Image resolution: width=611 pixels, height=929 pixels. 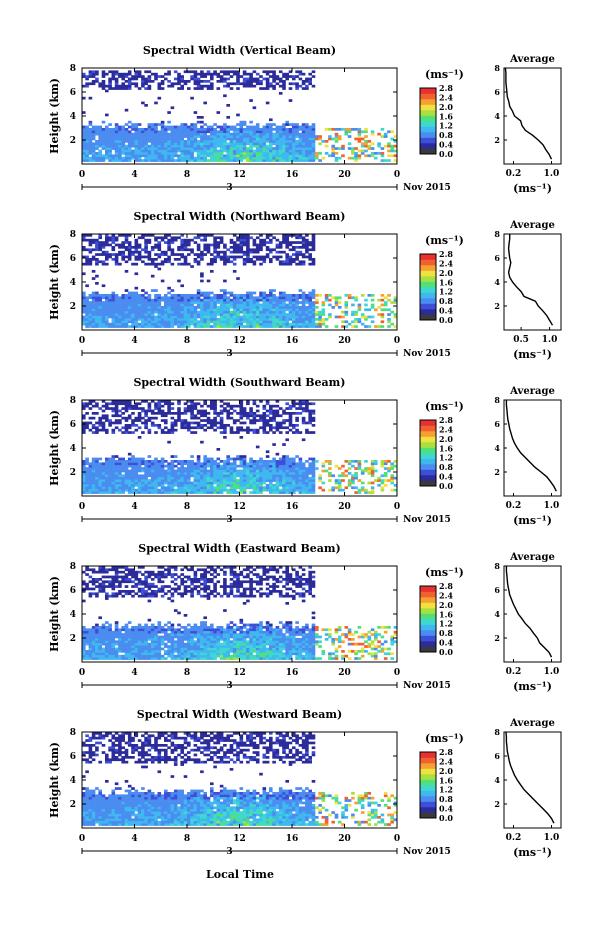 What do you see at coordinates (428, 107) in the screenshot?
I see `colorbar-swatch` at bounding box center [428, 107].